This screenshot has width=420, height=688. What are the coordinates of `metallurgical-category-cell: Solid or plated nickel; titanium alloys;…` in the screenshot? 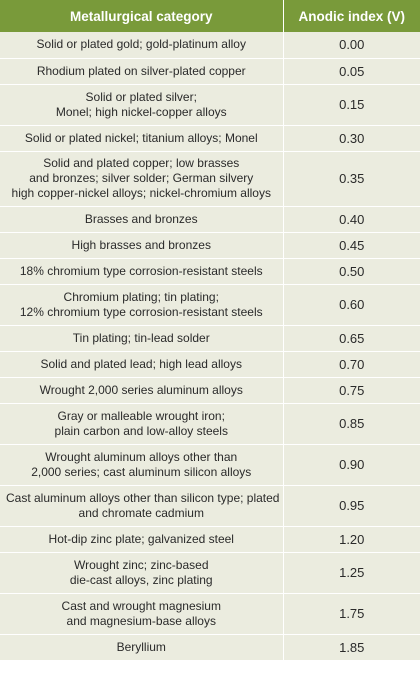 It's located at (142, 138).